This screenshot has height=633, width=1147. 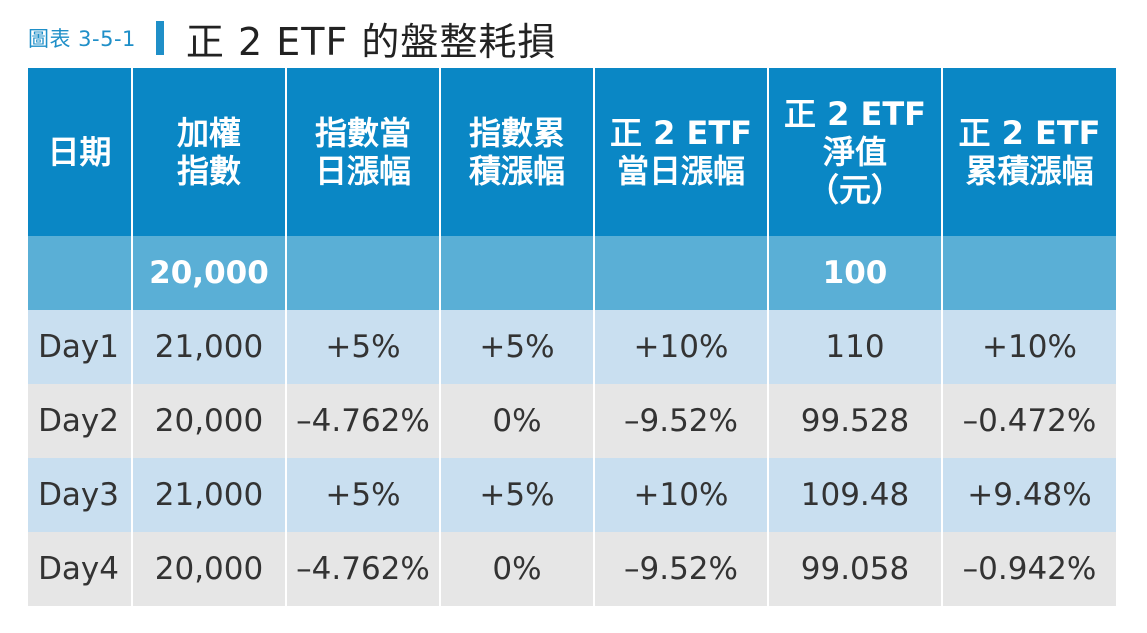 I want to click on header-etf-daily-change: 正 2 ETF 當日漲幅, so click(x=681, y=152).